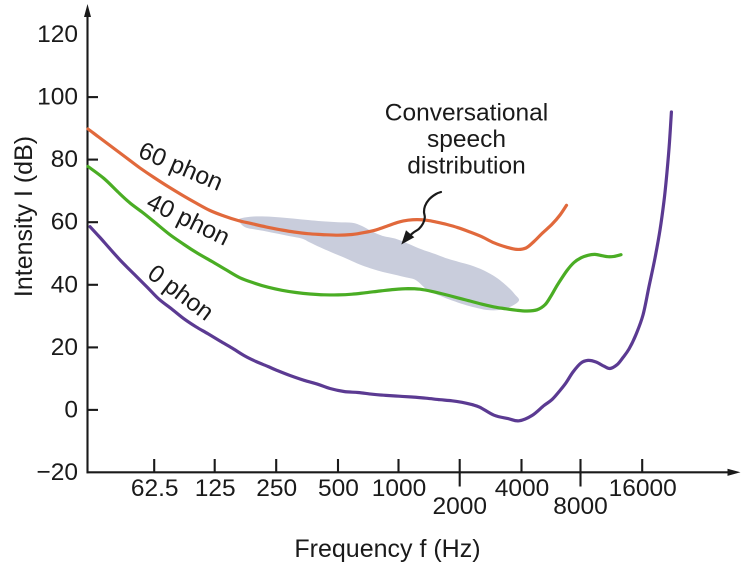  What do you see at coordinates (643, 488) in the screenshot?
I see `svg-text: 16000` at bounding box center [643, 488].